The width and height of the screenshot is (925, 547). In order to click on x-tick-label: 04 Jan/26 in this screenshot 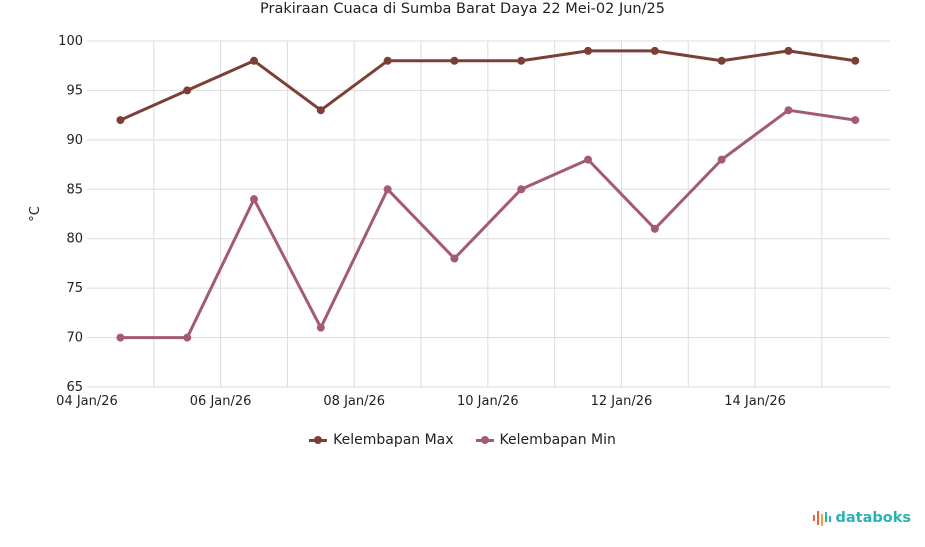, I will do `click(87, 401)`.